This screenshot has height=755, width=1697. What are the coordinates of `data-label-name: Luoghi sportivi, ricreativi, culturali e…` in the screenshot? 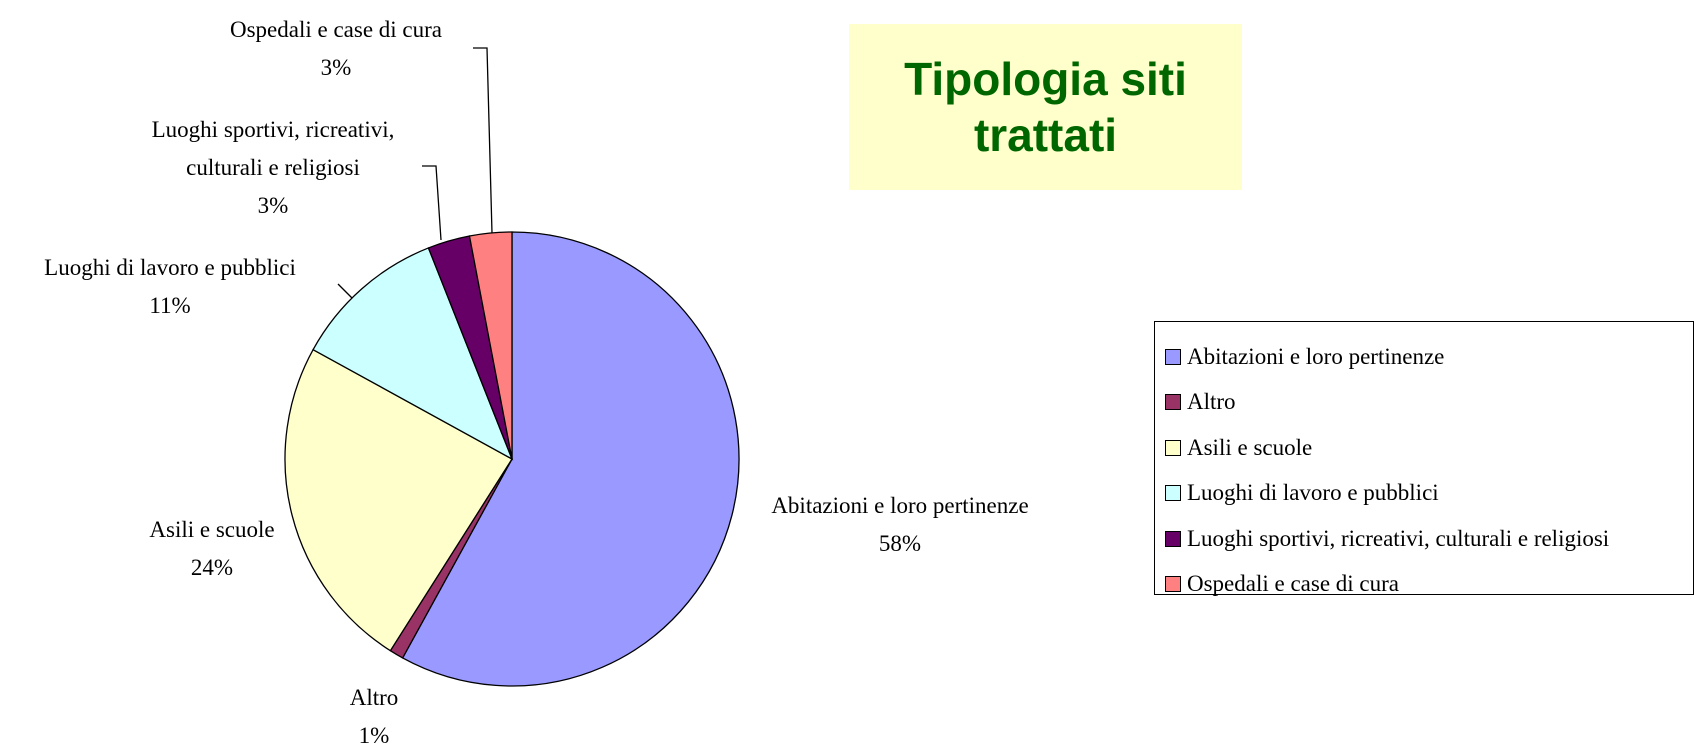 It's located at (273, 148).